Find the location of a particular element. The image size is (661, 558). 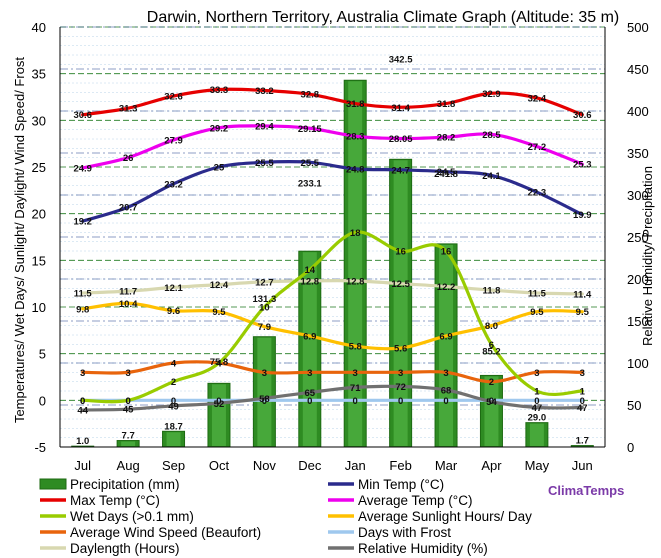

precipitation-data-label: 1.0 is located at coordinates (82, 441).